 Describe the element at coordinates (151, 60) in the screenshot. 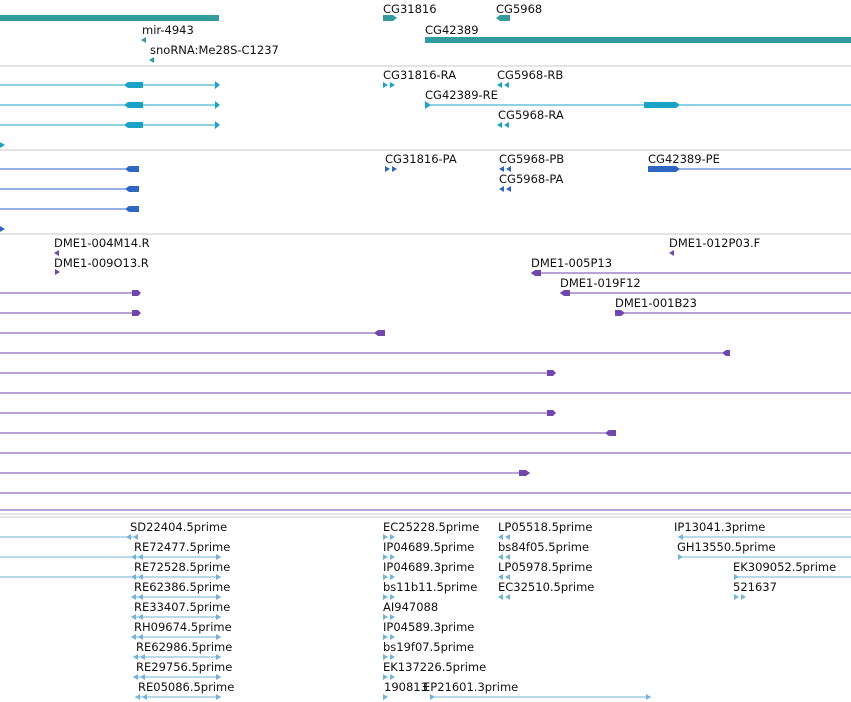

I see `gene-snorna-glyph` at that location.